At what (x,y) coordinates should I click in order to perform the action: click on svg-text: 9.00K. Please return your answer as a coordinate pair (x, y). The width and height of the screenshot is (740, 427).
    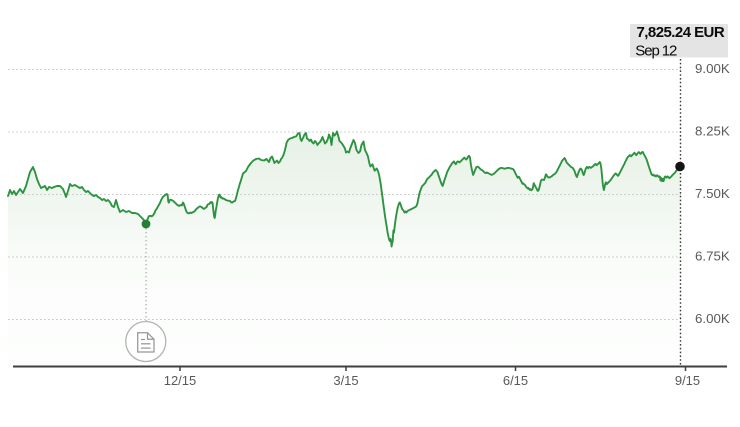
    Looking at the image, I should click on (712, 68).